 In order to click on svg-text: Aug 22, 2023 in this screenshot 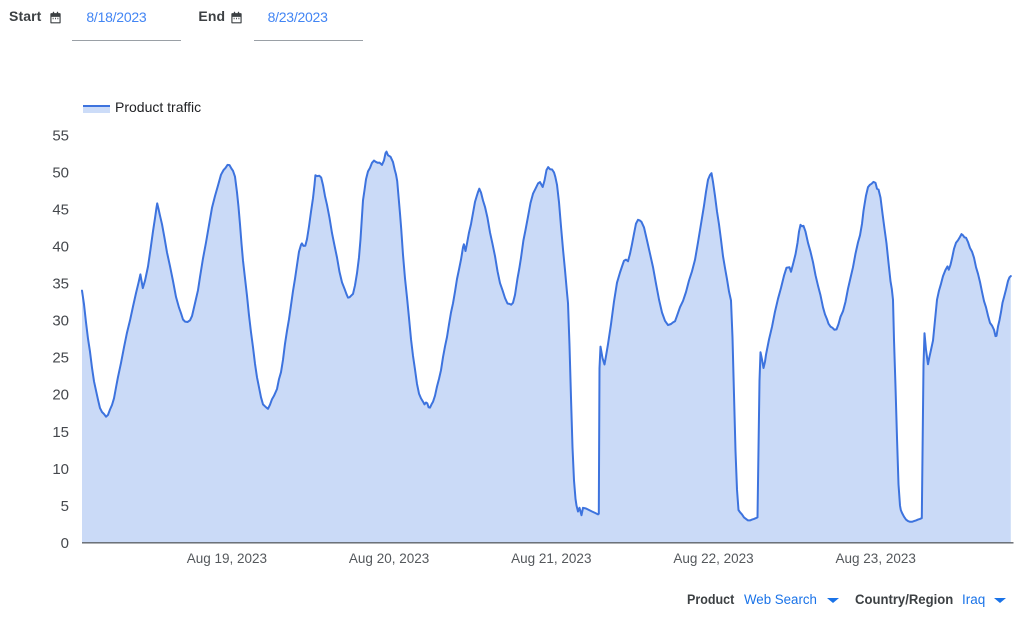, I will do `click(713, 558)`.